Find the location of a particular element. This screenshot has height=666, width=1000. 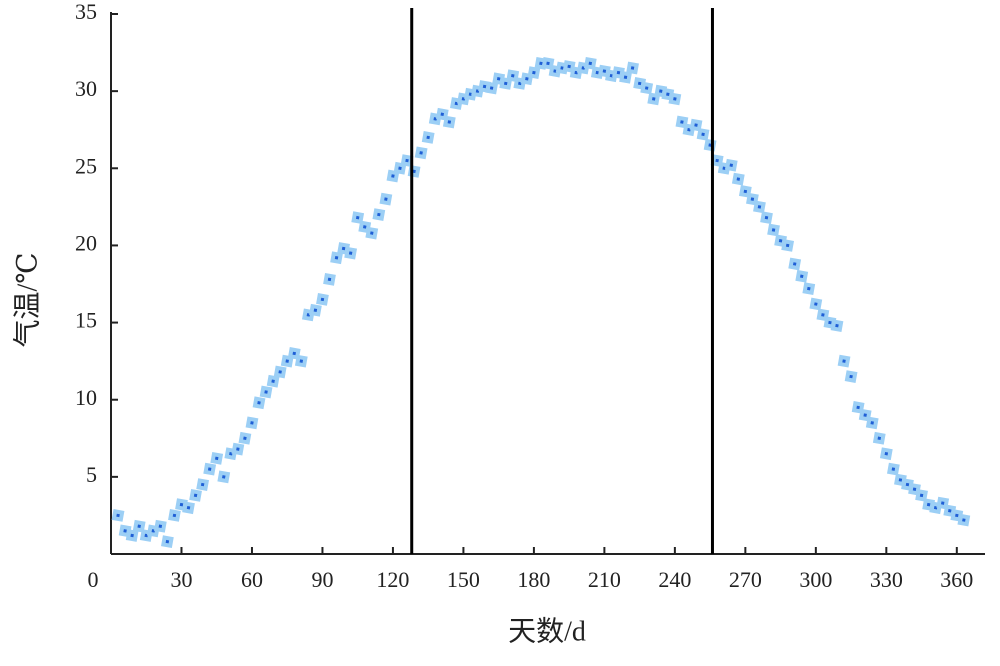

x-tick-label: 120 is located at coordinates (392, 579).